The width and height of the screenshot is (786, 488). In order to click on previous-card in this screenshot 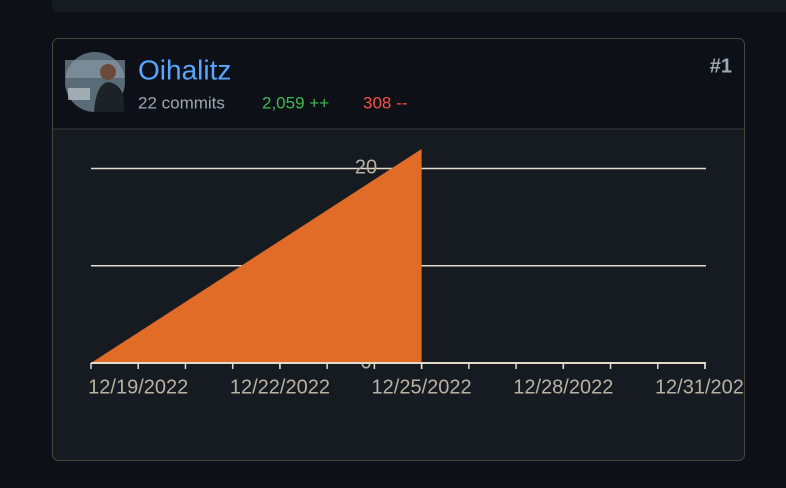, I will do `click(419, 6)`.